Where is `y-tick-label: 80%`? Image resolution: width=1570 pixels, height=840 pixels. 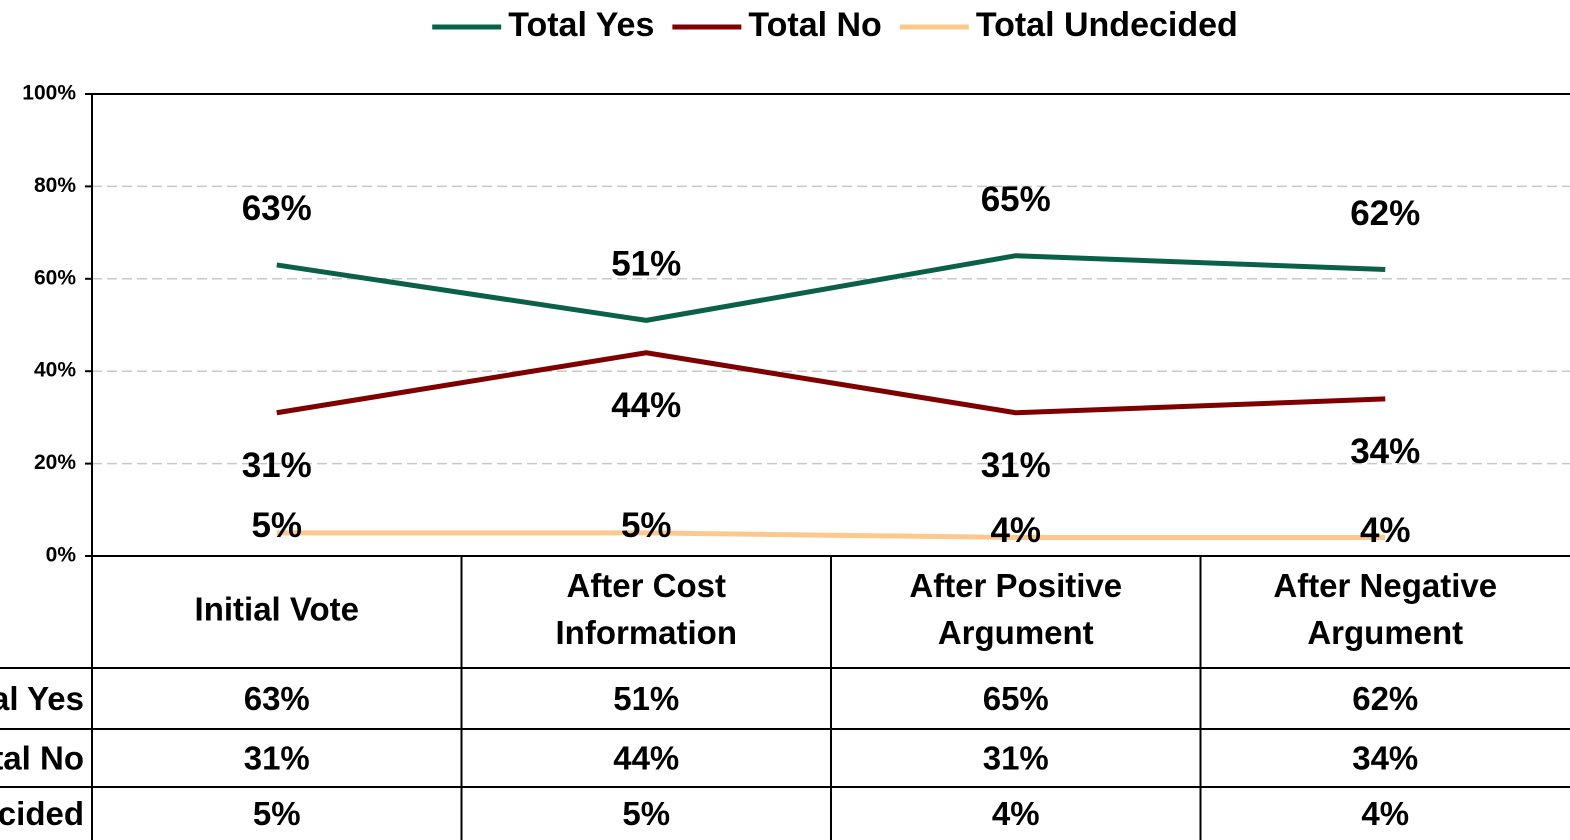
y-tick-label: 80% is located at coordinates (55, 185).